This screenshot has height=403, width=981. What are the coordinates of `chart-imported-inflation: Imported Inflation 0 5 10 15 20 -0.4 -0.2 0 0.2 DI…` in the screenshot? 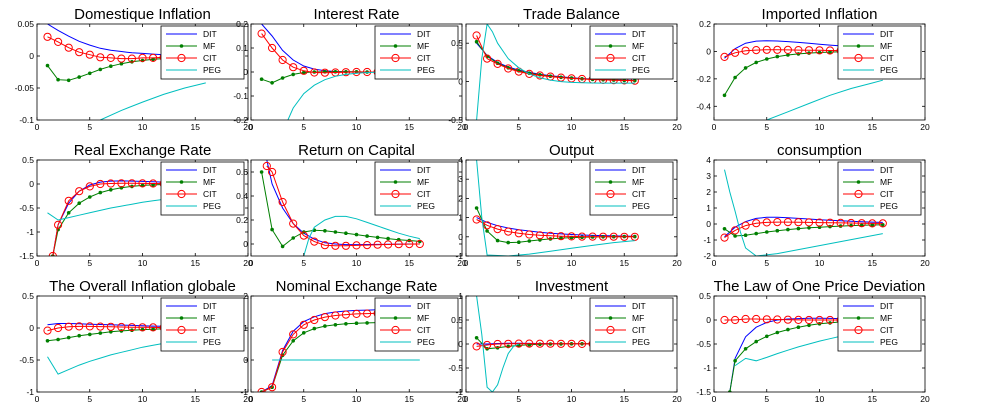 It's located at (813, 69).